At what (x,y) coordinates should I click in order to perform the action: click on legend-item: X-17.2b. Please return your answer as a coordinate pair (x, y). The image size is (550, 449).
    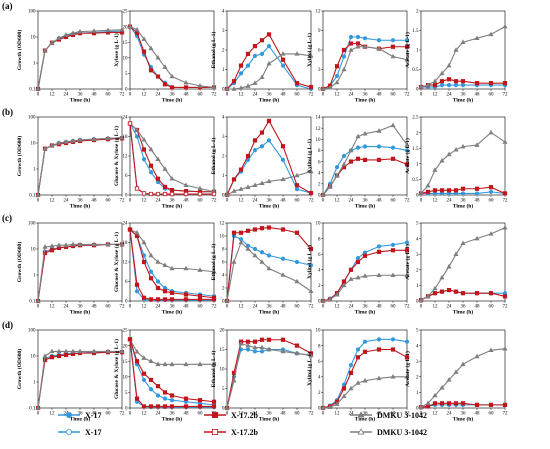
    Looking at the image, I should click on (231, 415).